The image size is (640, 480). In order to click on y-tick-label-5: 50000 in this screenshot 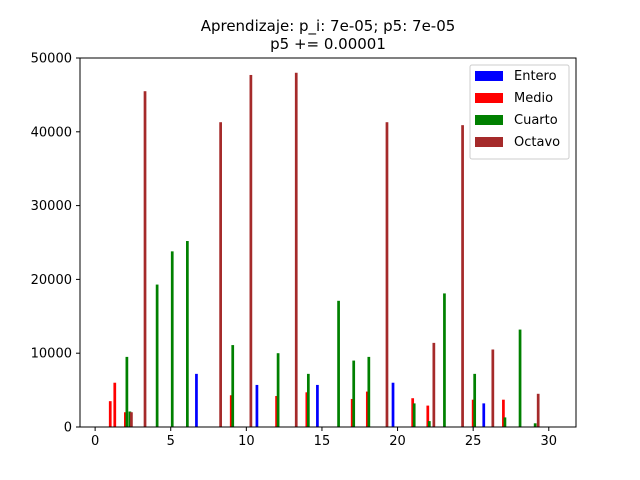, I will do `click(51, 59)`.